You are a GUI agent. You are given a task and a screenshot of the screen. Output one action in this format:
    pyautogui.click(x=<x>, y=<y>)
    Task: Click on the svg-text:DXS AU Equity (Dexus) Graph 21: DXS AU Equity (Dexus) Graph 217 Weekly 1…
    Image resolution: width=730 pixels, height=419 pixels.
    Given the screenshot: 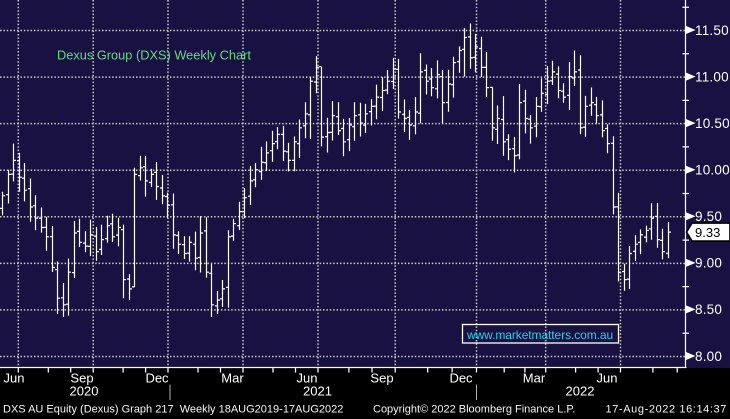 What is the action you would take?
    pyautogui.click(x=173, y=410)
    